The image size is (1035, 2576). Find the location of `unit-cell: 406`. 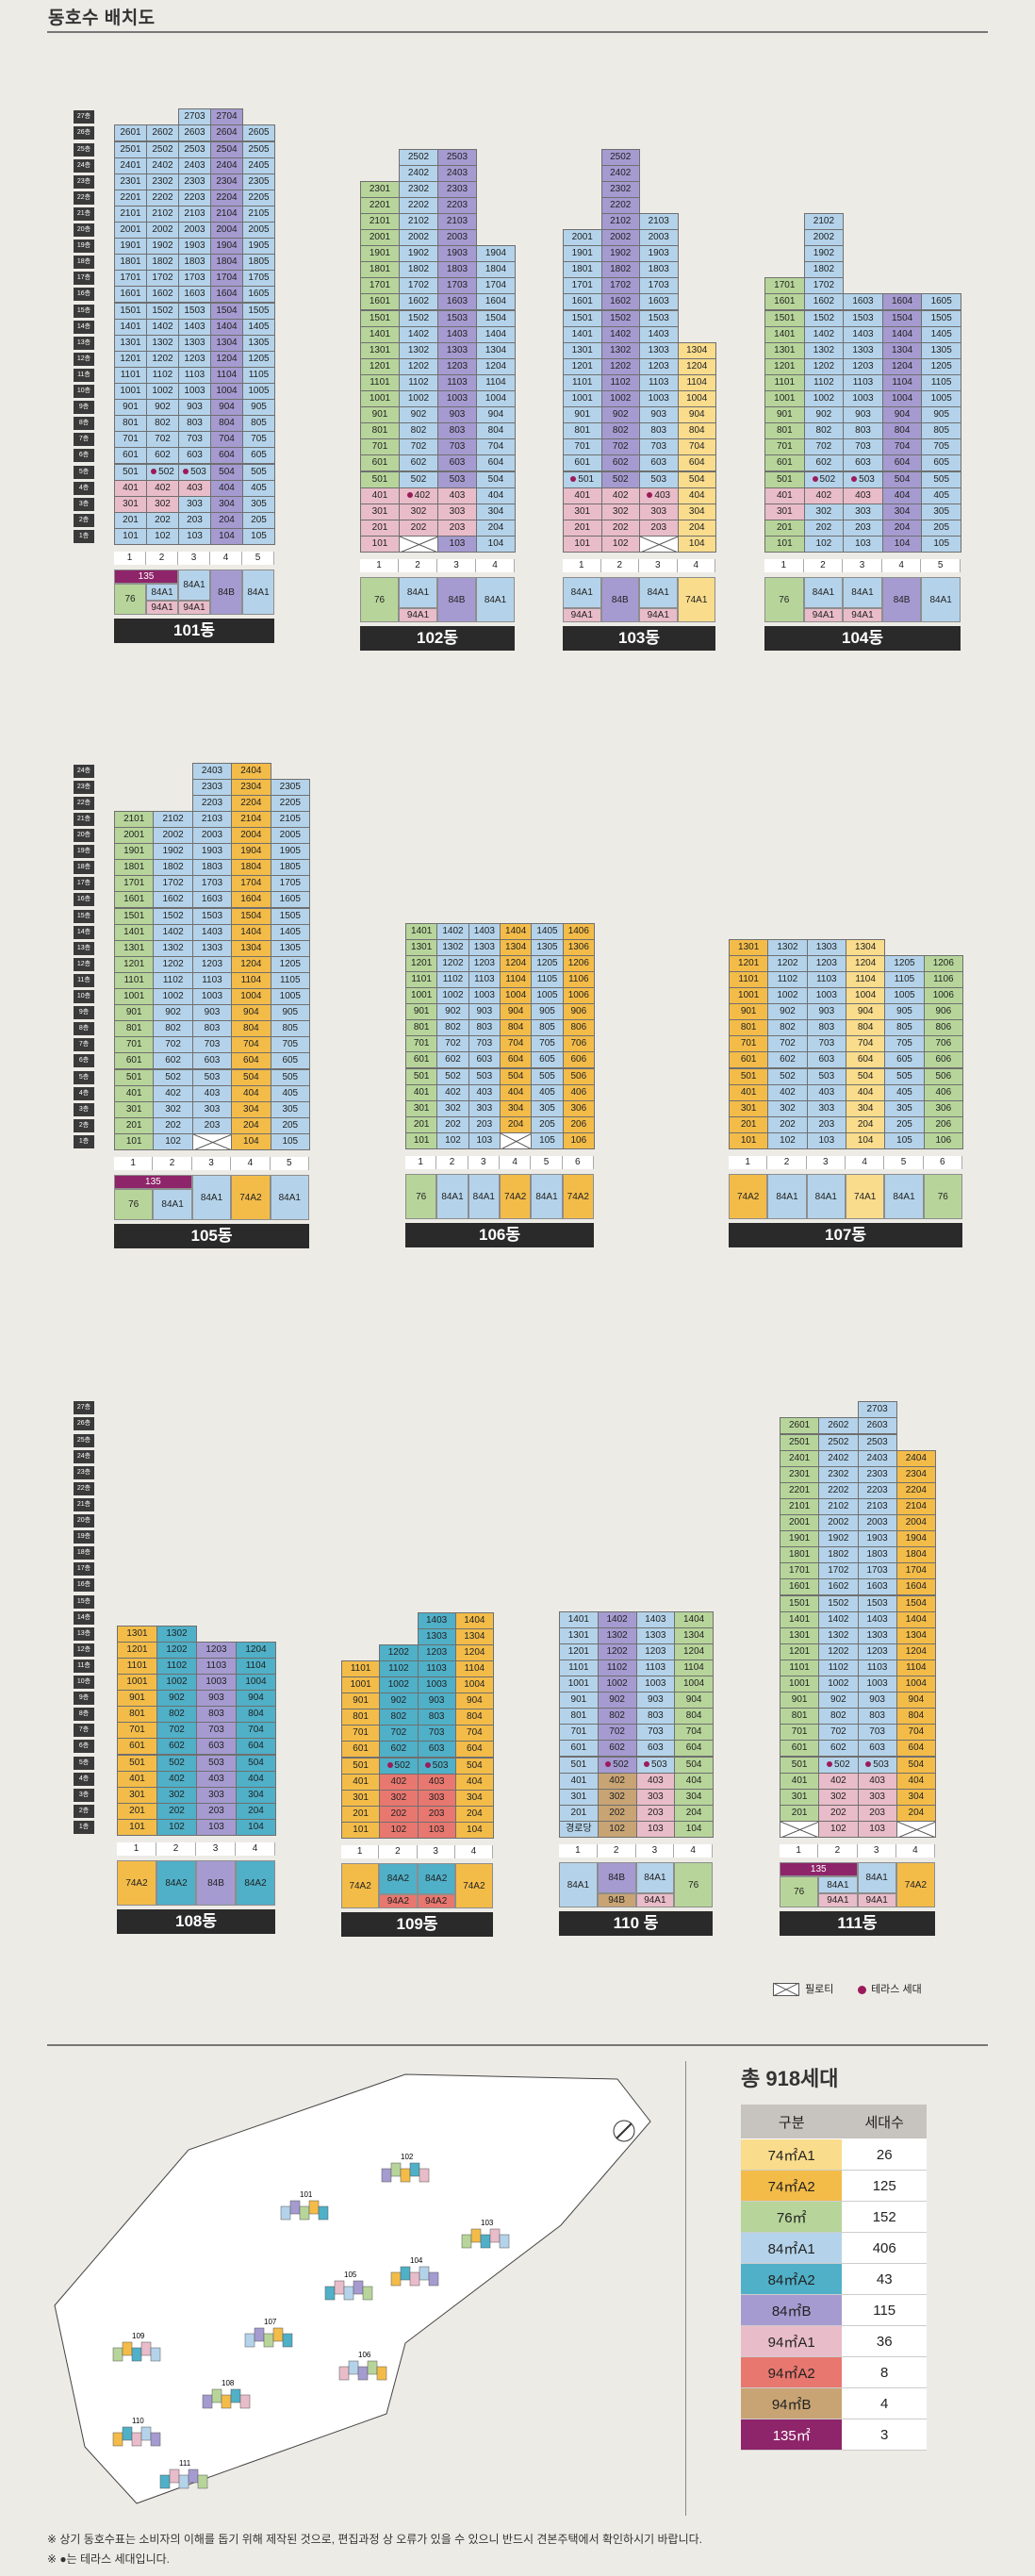

unit-cell: 406 is located at coordinates (943, 1092).